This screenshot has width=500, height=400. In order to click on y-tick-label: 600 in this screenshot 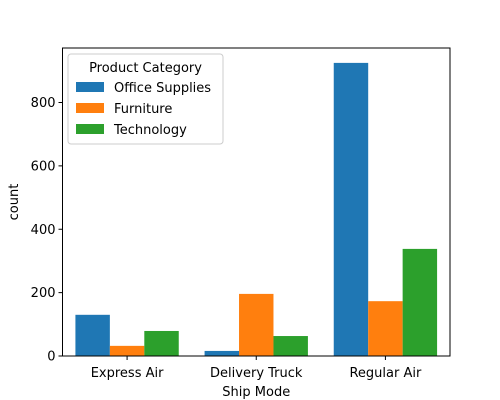, I will do `click(43, 166)`.